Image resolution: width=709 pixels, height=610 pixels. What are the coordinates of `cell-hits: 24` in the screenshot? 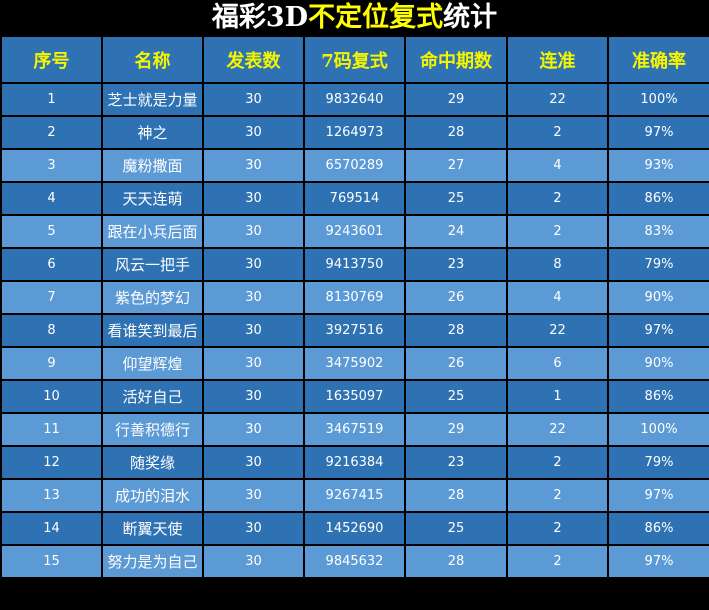 It's located at (456, 231).